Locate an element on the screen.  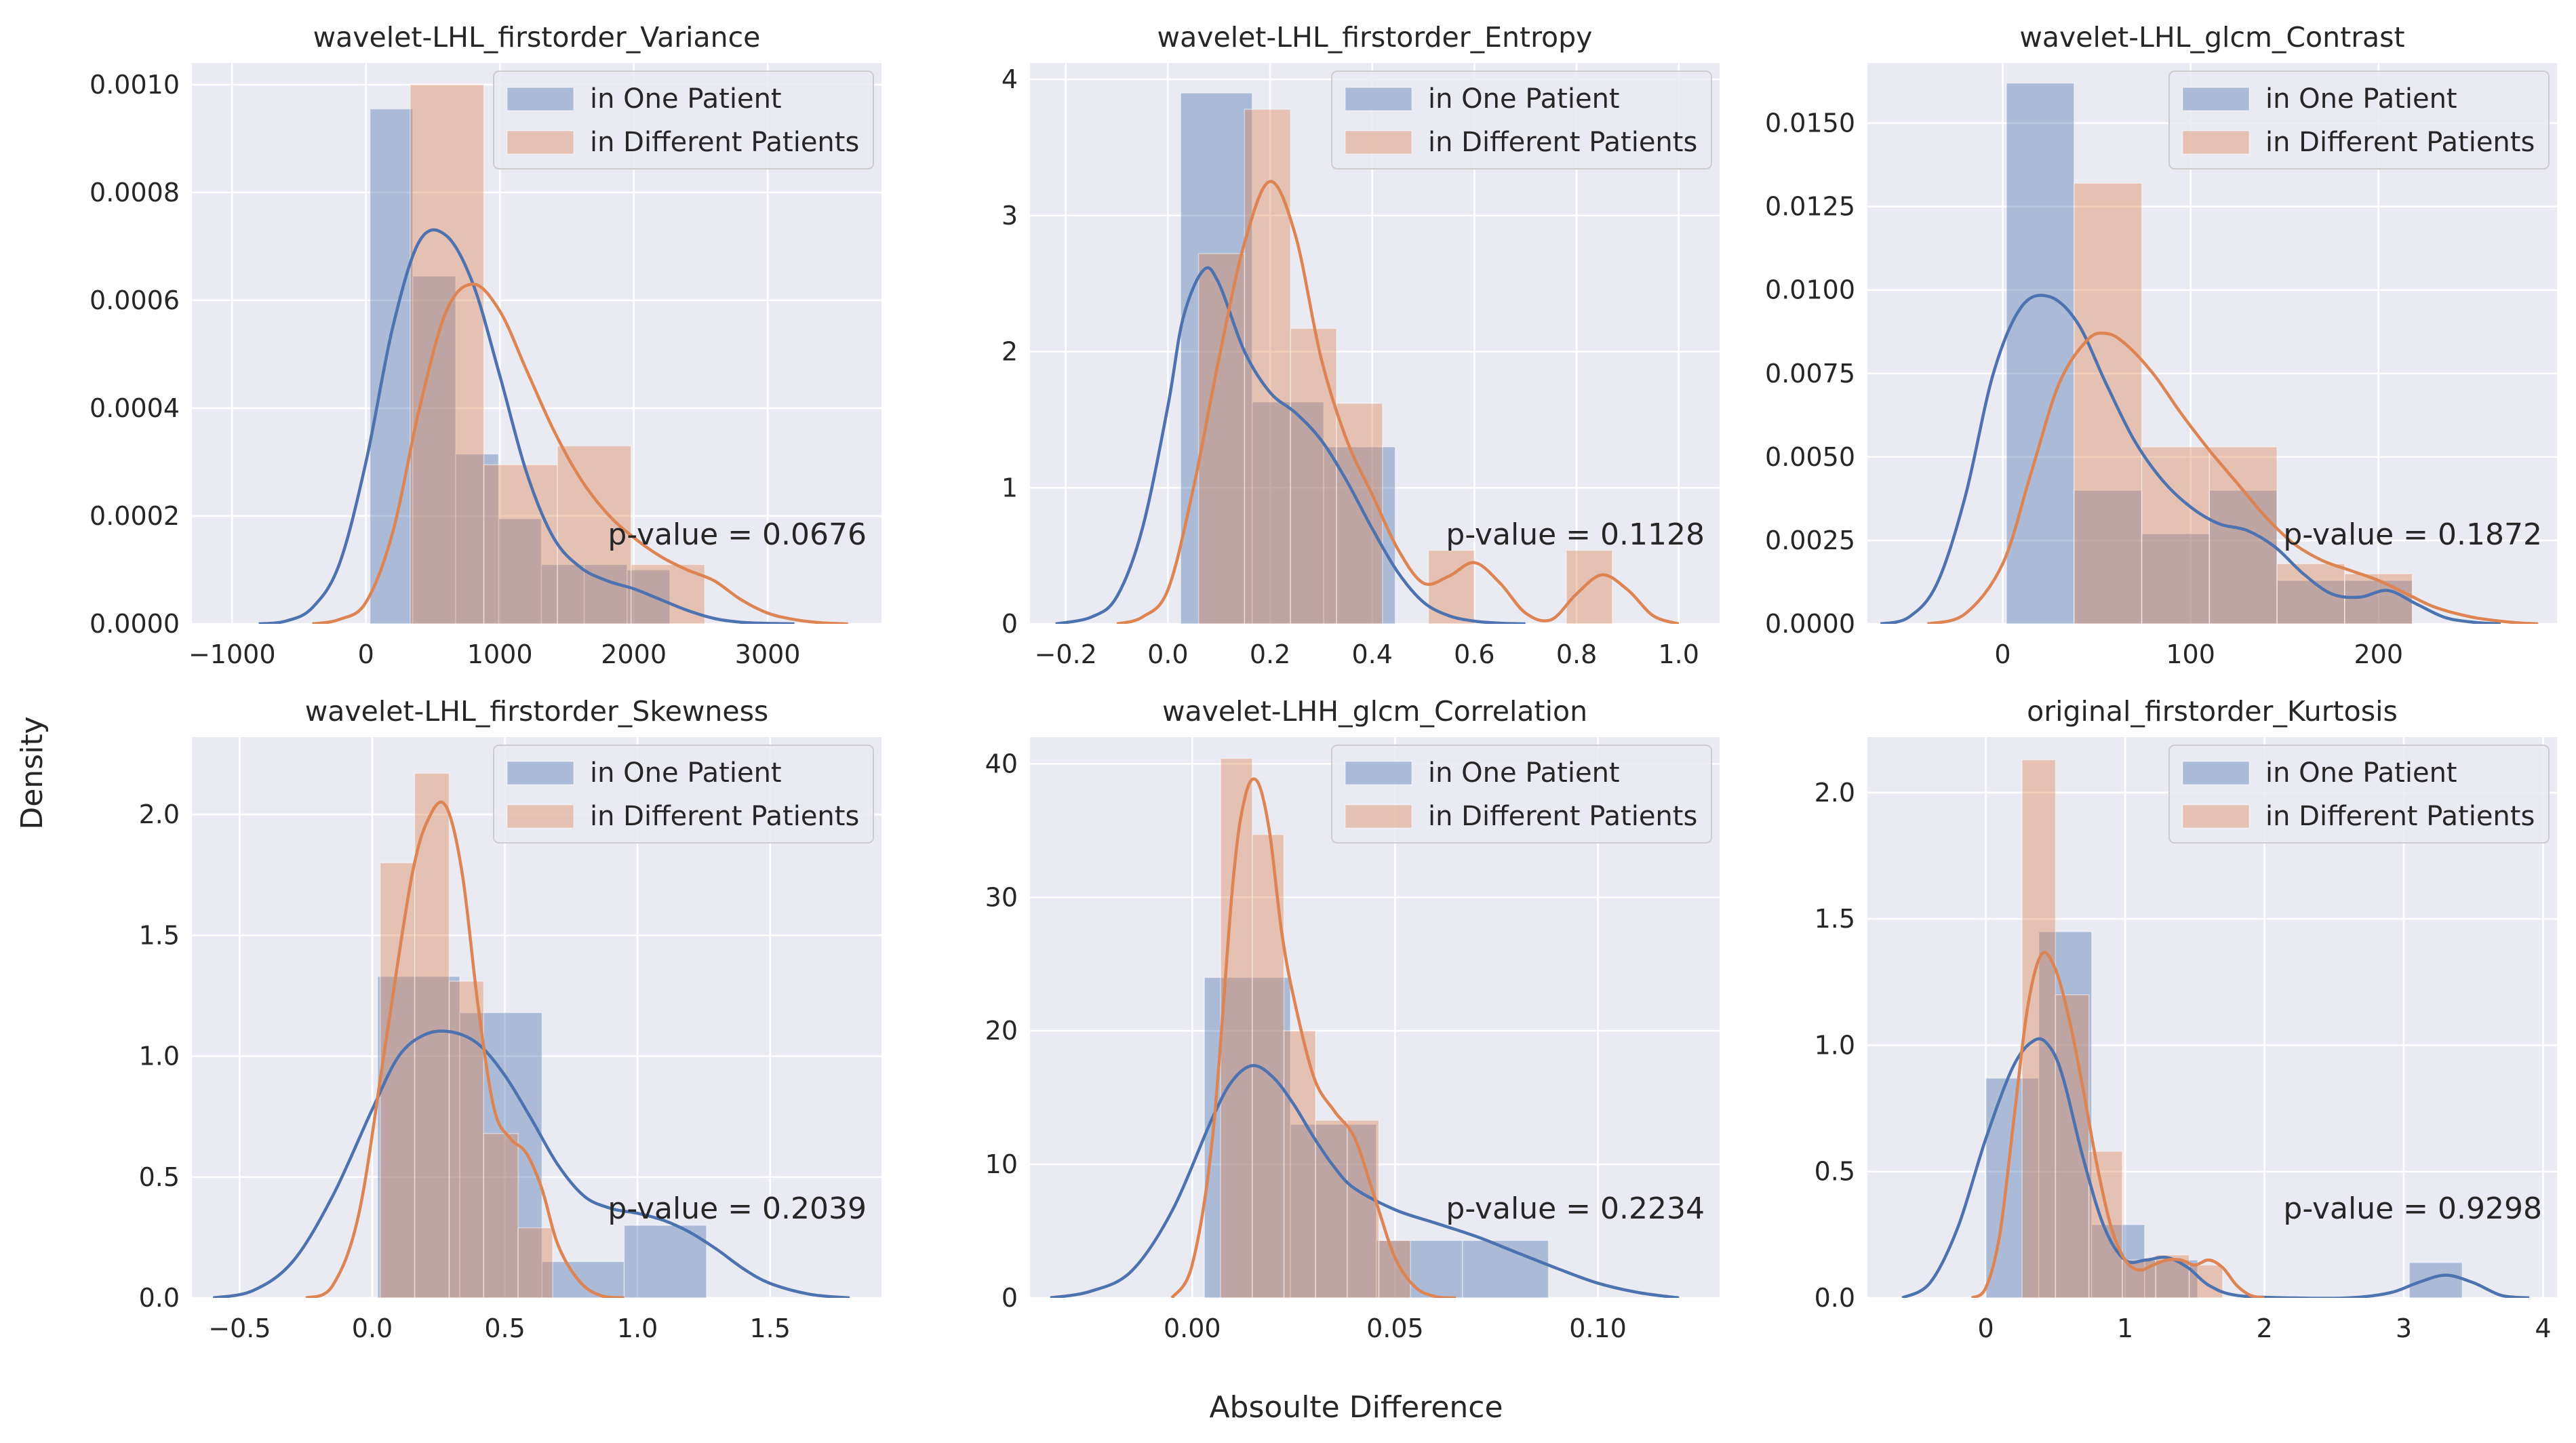
p-value-annotation: p-value = 0.1128 is located at coordinates (1575, 534).